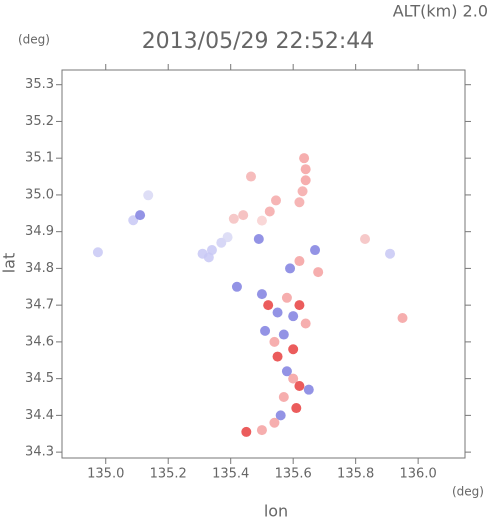  I want to click on y-tick-label: 35.0, so click(39, 194).